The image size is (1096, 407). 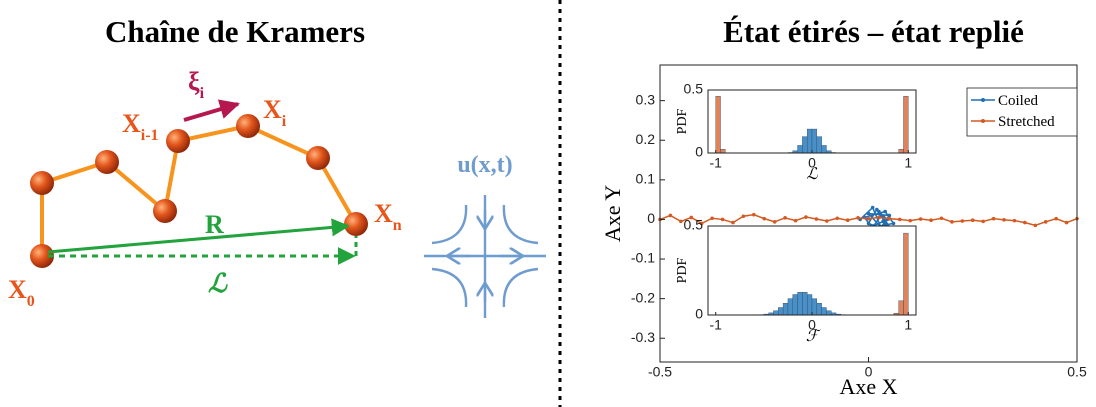 I want to click on inset-chart: -1 0 1 0 0.5 ℱ PDF, so click(x=796, y=281).